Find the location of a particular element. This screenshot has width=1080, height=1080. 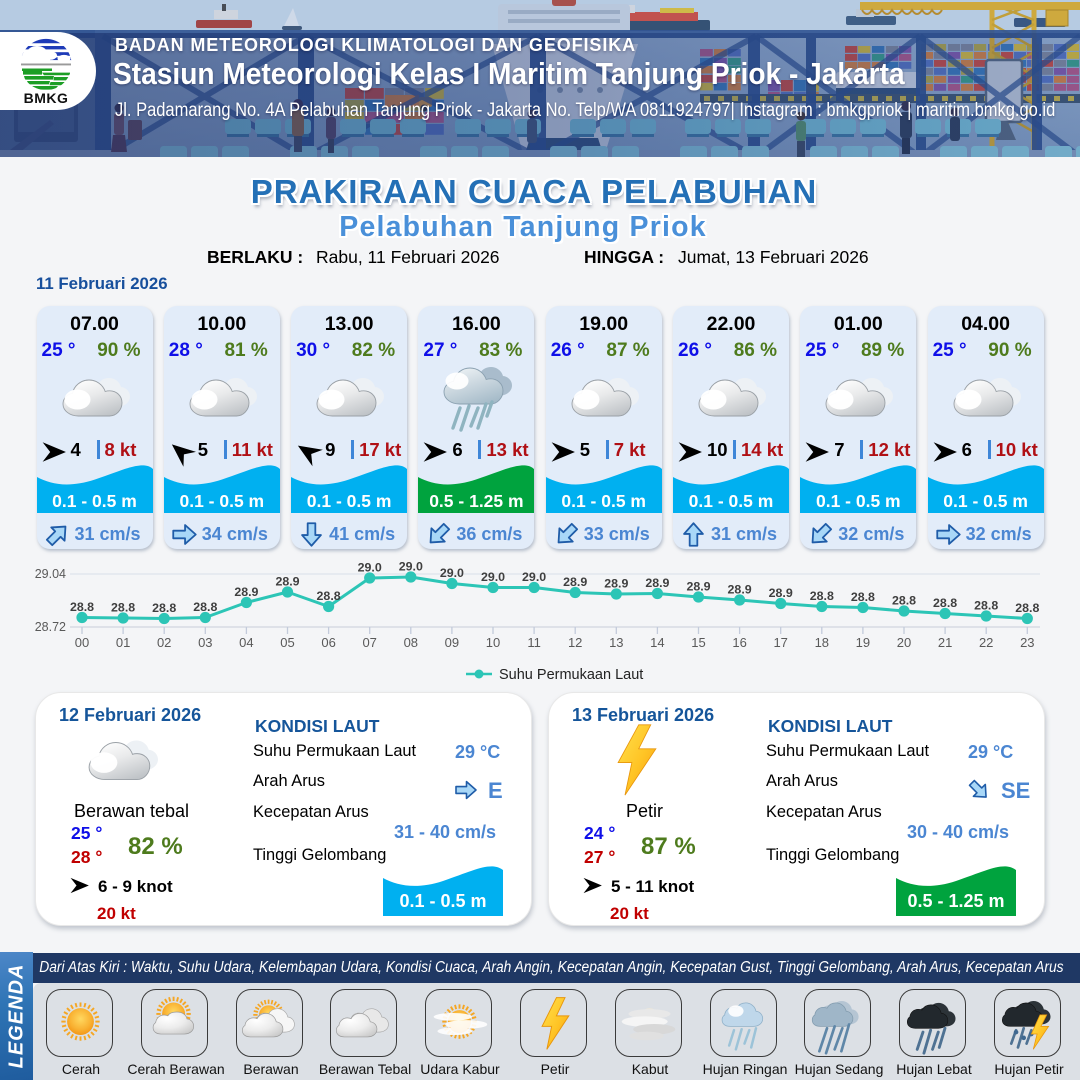

svg-text: 21 is located at coordinates (945, 642).